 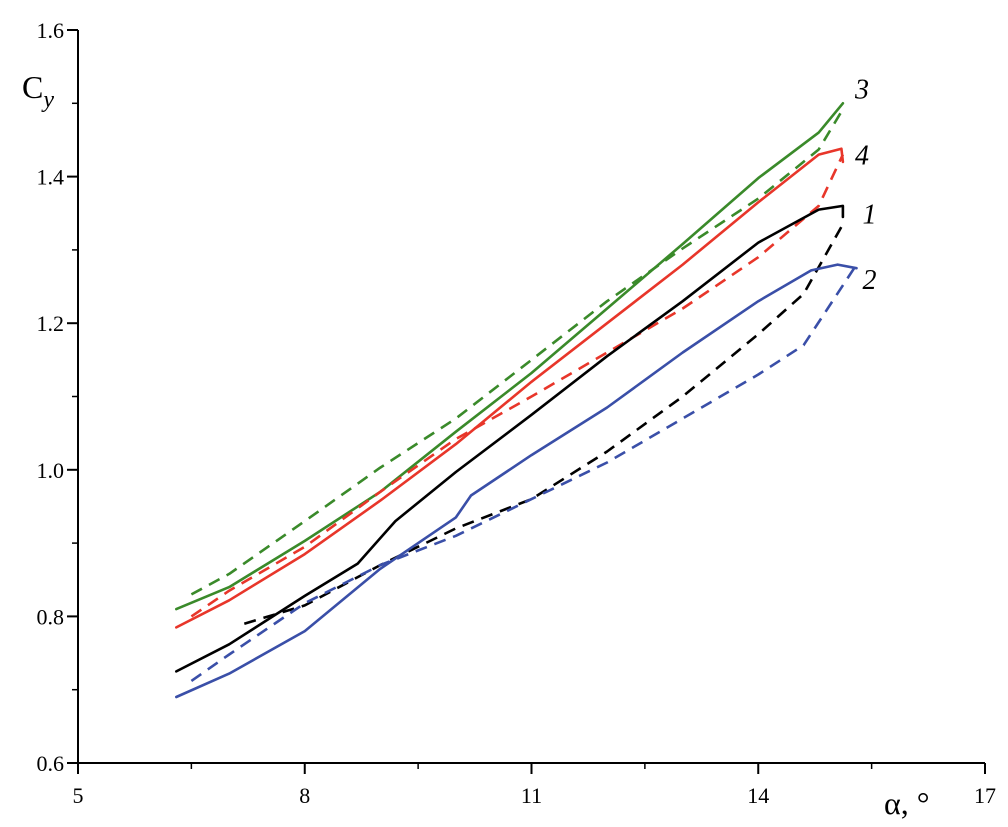 What do you see at coordinates (862, 156) in the screenshot?
I see `series-label-4: 4` at bounding box center [862, 156].